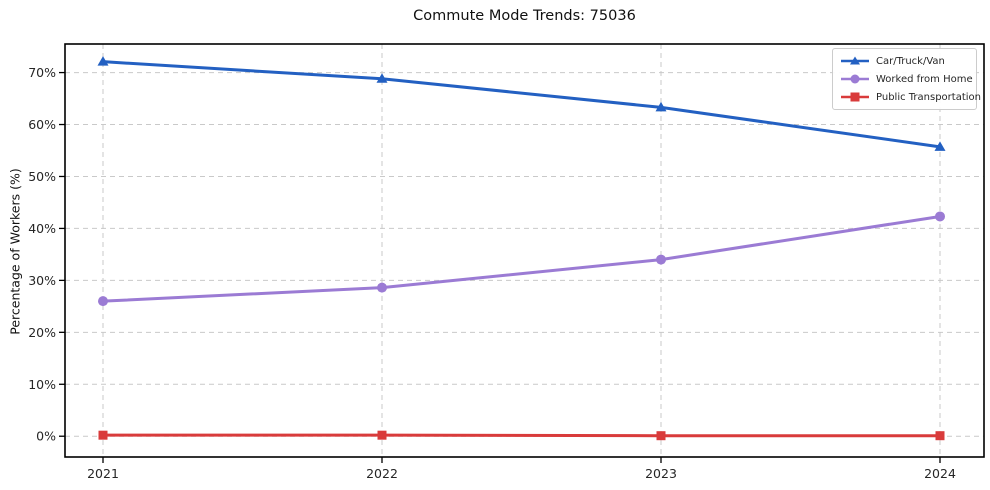 The image size is (990, 490). I want to click on legend-label: Car/Truck/Van, so click(910, 61).